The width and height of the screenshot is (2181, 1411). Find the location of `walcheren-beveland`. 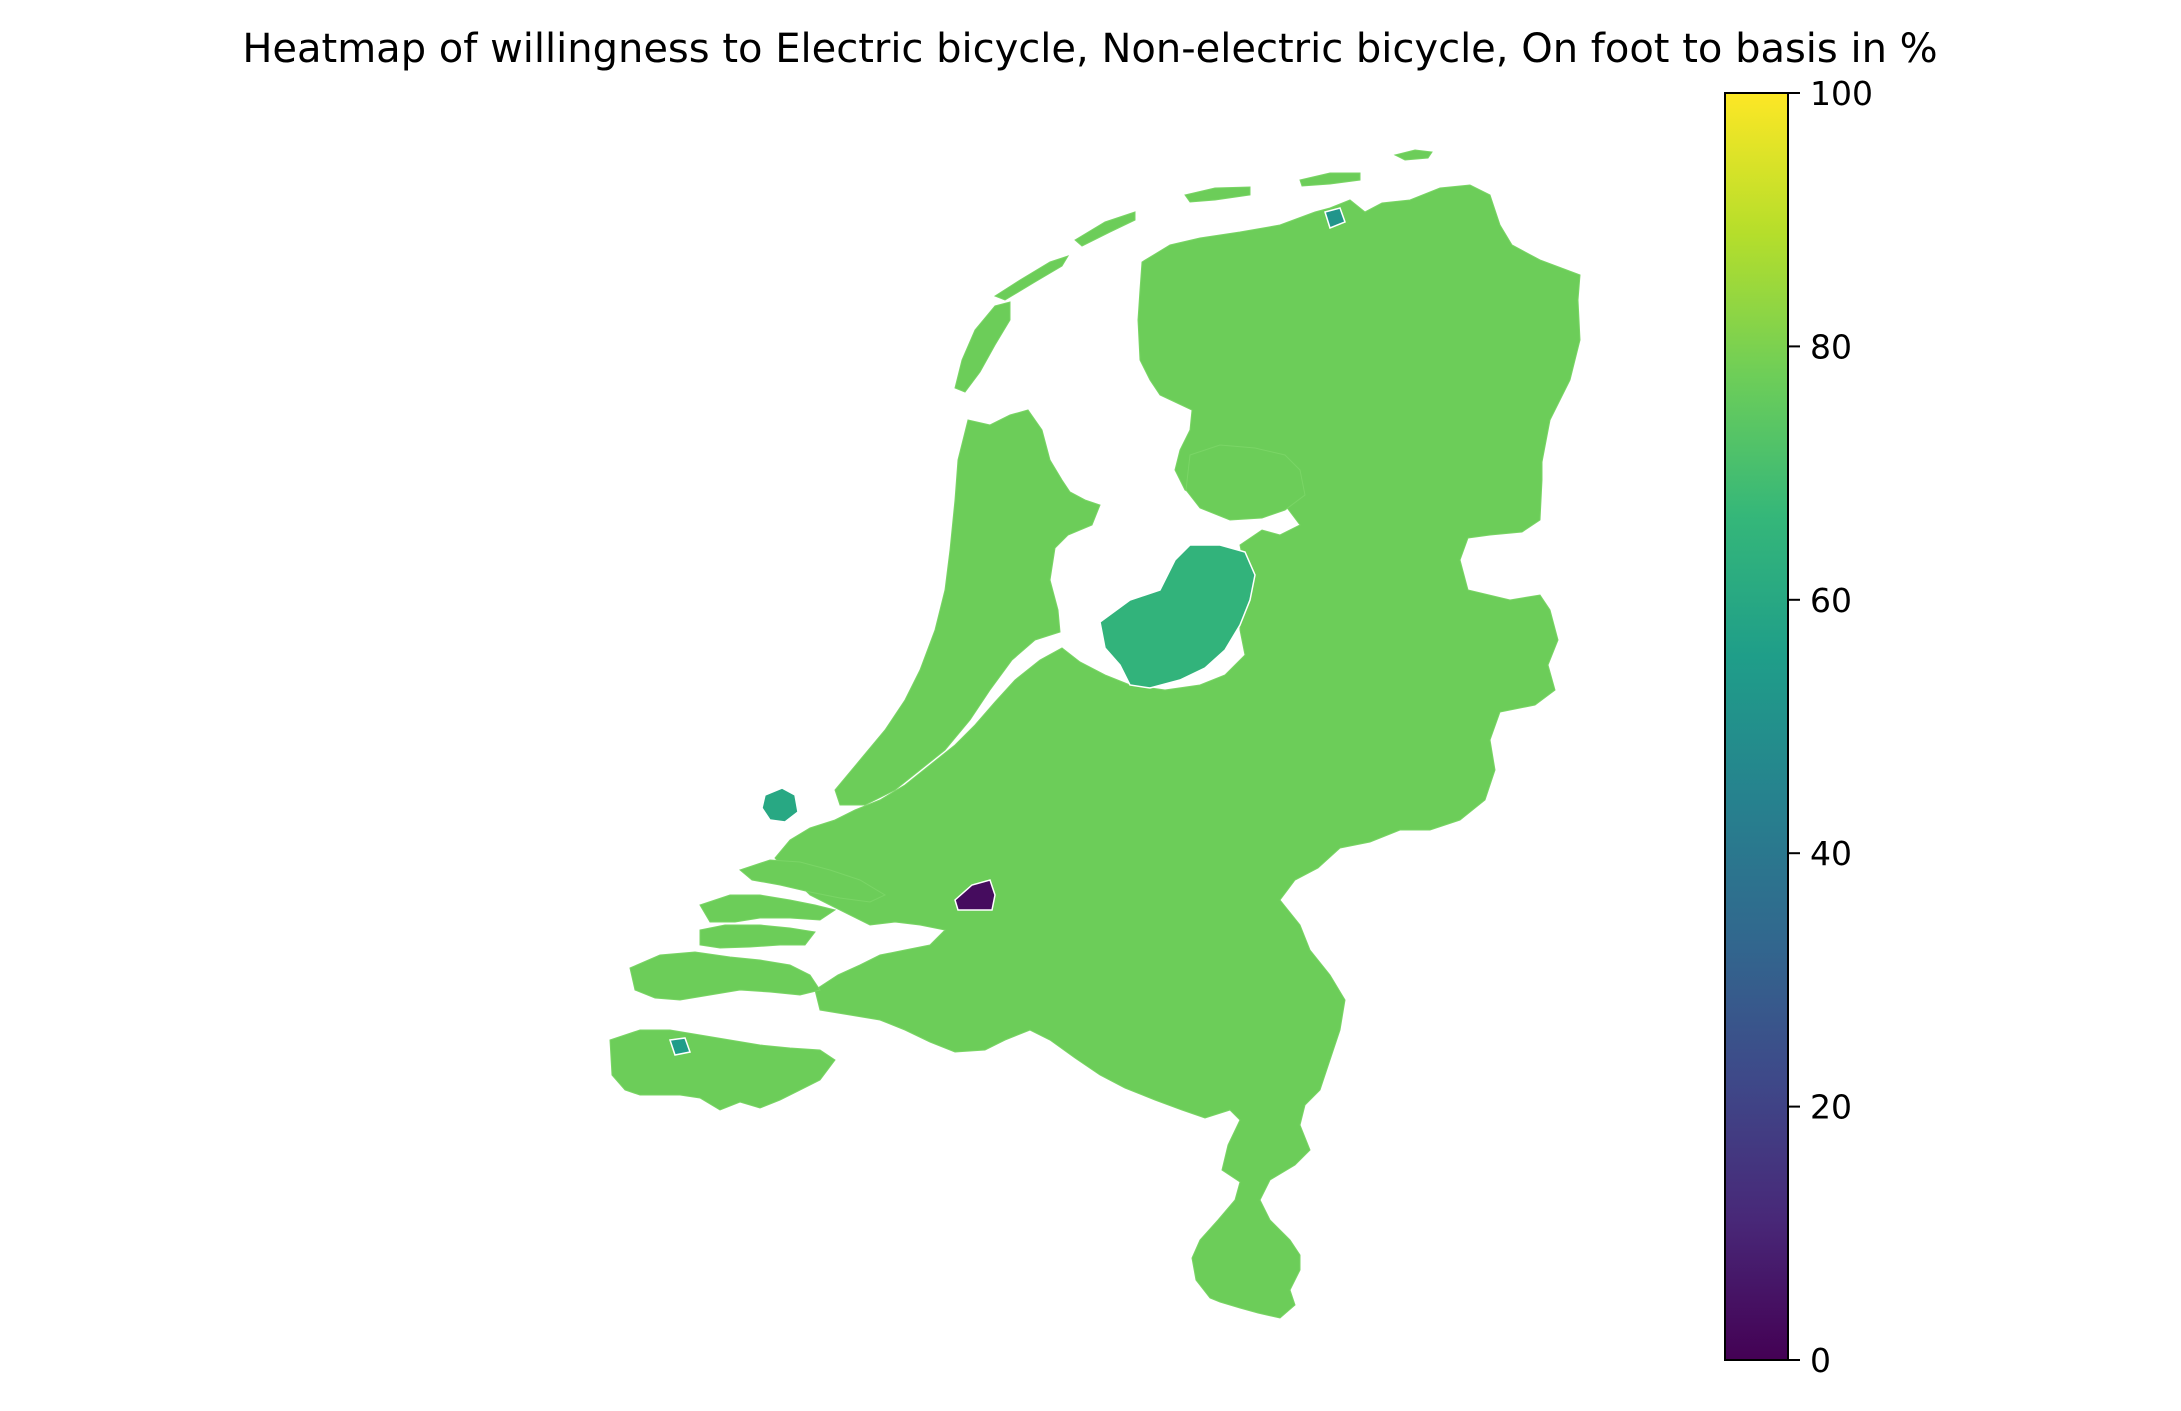

walcheren-beveland is located at coordinates (725, 976).